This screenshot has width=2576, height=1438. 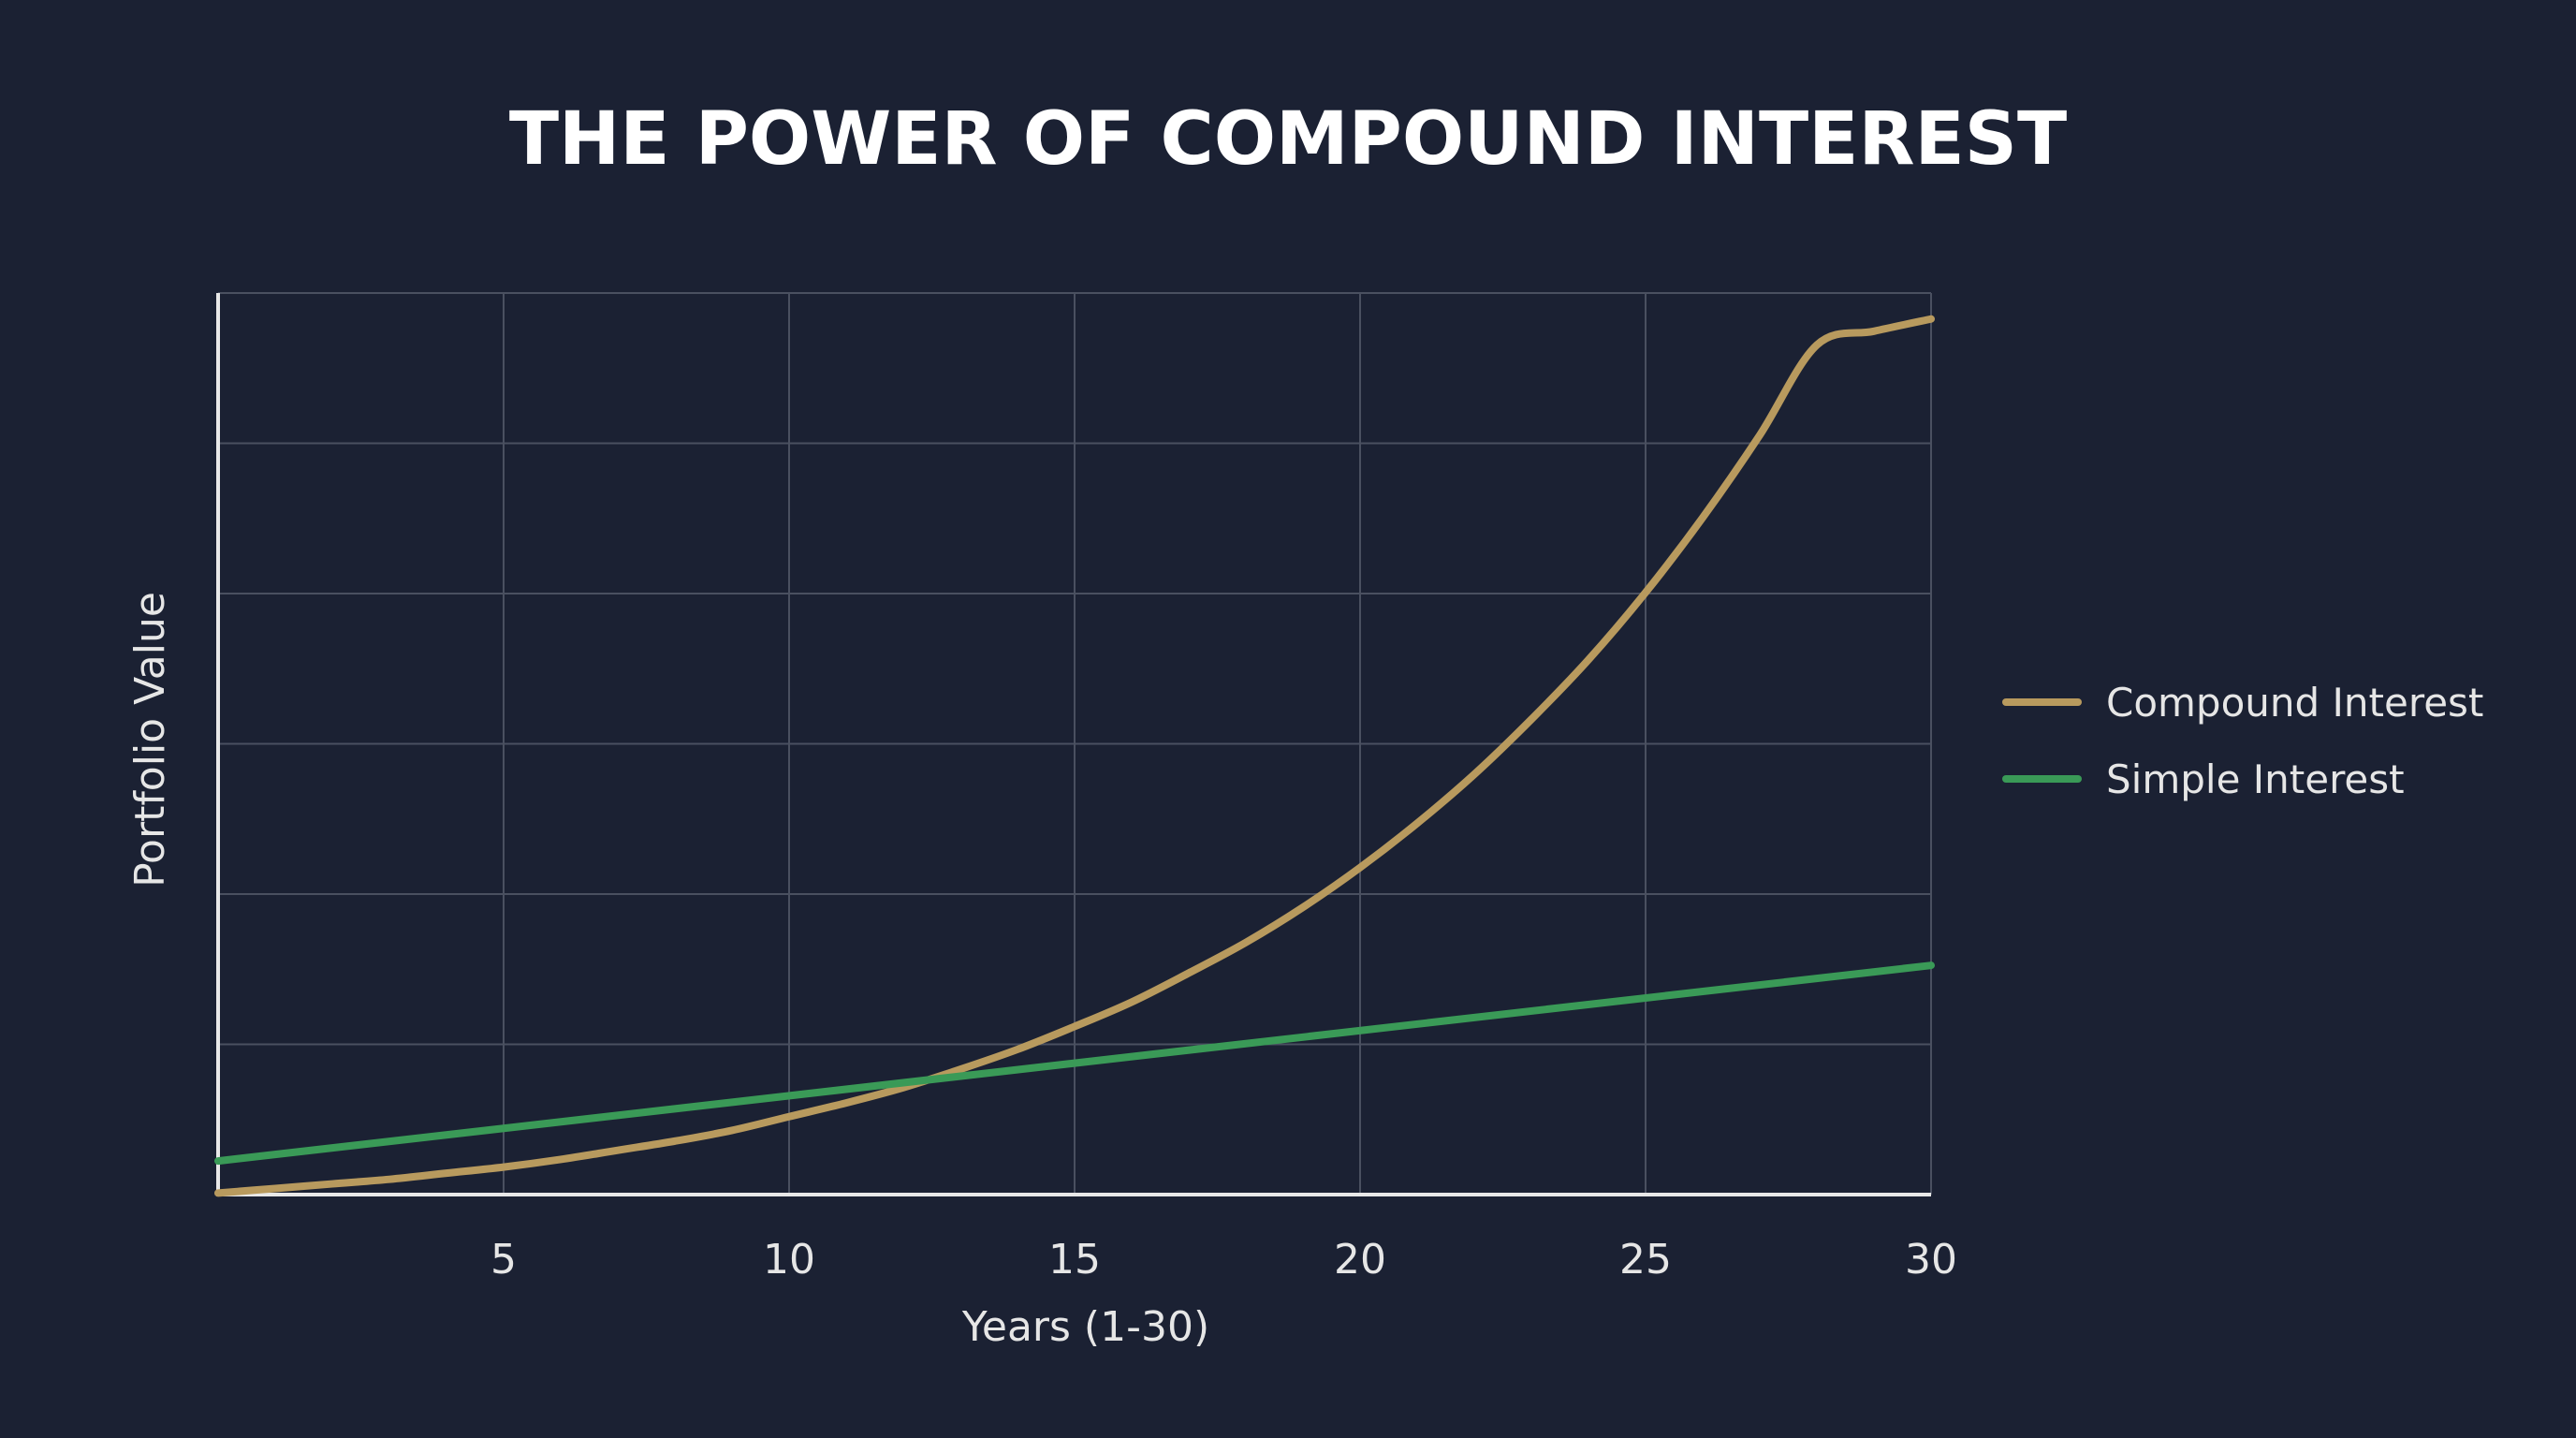 What do you see at coordinates (1223, 1260) in the screenshot?
I see `x-tick-labels: 5 10 15 20 25 30` at bounding box center [1223, 1260].